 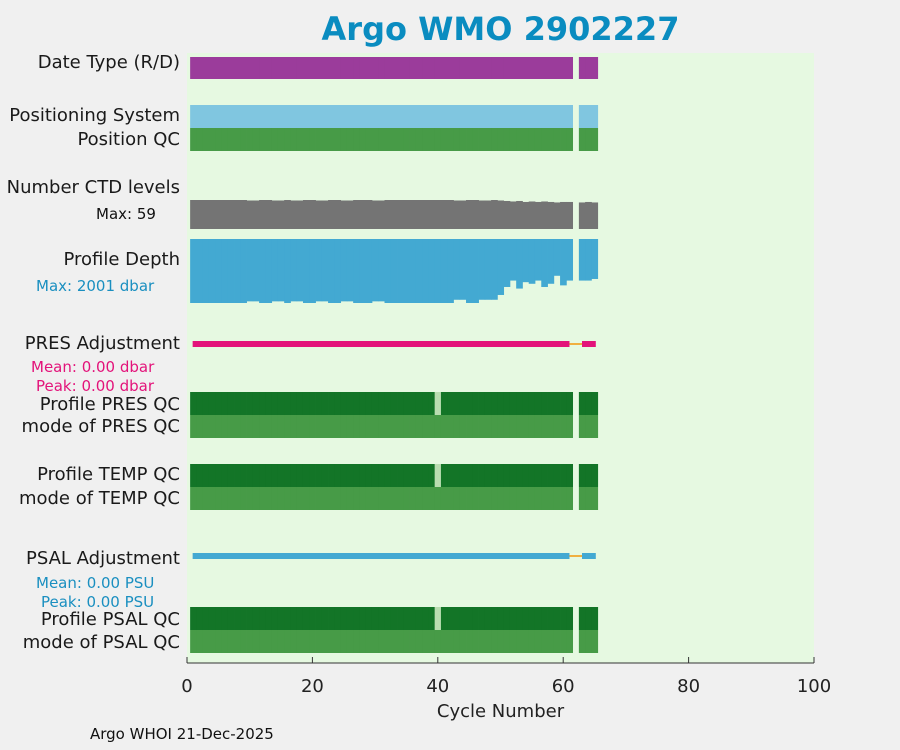 What do you see at coordinates (394, 556) in the screenshot?
I see `psal-adjustment-row` at bounding box center [394, 556].